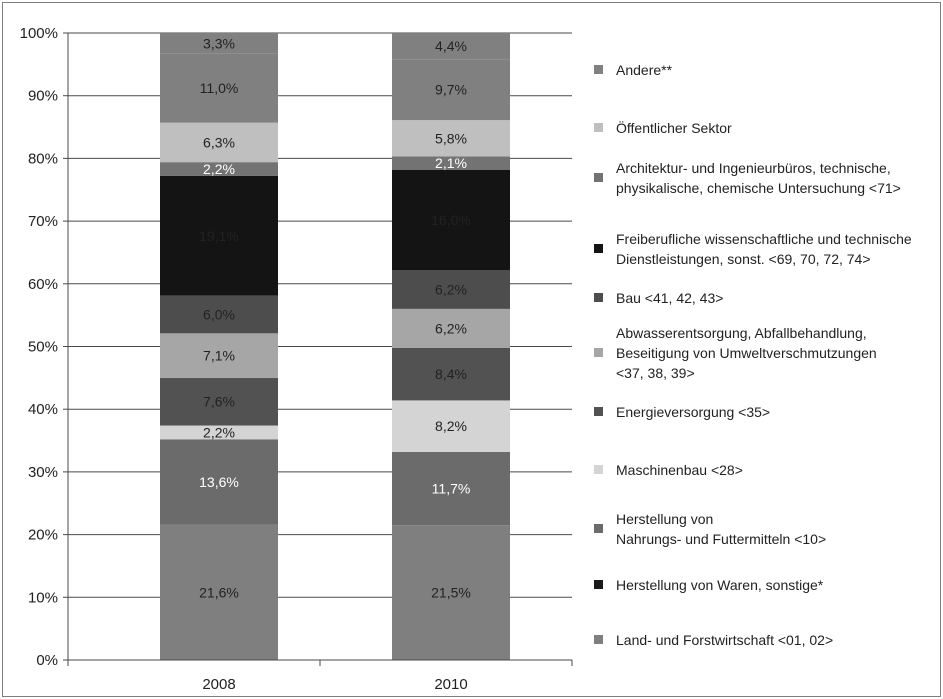 Image resolution: width=943 pixels, height=699 pixels. Describe the element at coordinates (693, 412) in the screenshot. I see `legend-label: Energieversorgung <35>` at that location.